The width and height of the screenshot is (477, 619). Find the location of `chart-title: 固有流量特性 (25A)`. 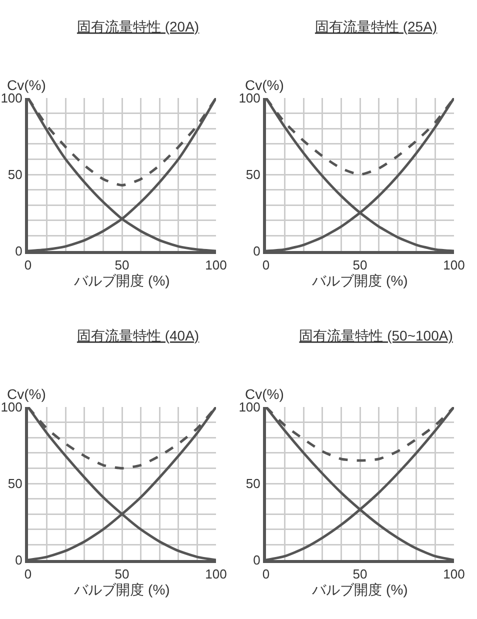

chart-title: 固有流量特性 (25A) is located at coordinates (376, 26).